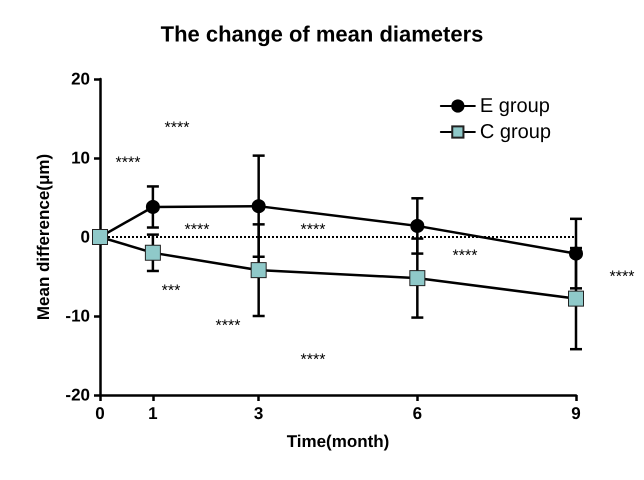 This screenshot has height=480, width=644. I want to click on y-tick-label: -20, so click(77, 395).